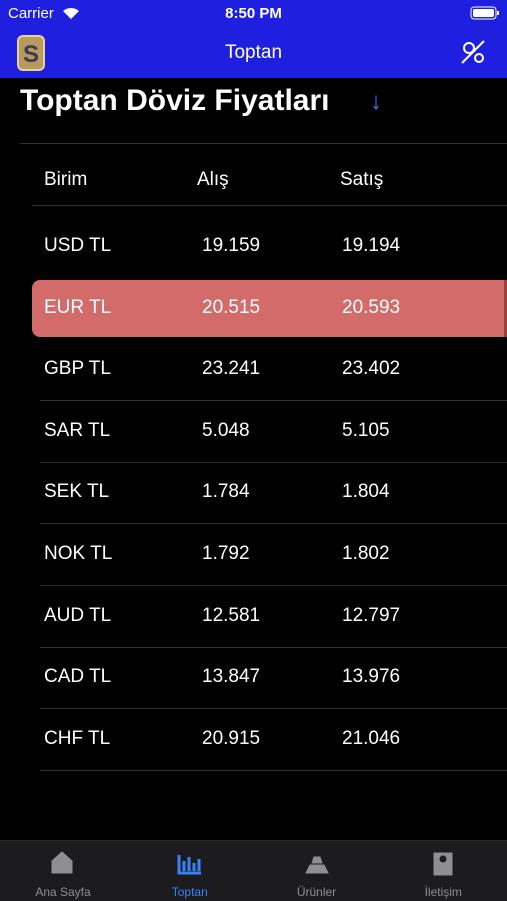  I want to click on table-cell: 20.515, so click(231, 307).